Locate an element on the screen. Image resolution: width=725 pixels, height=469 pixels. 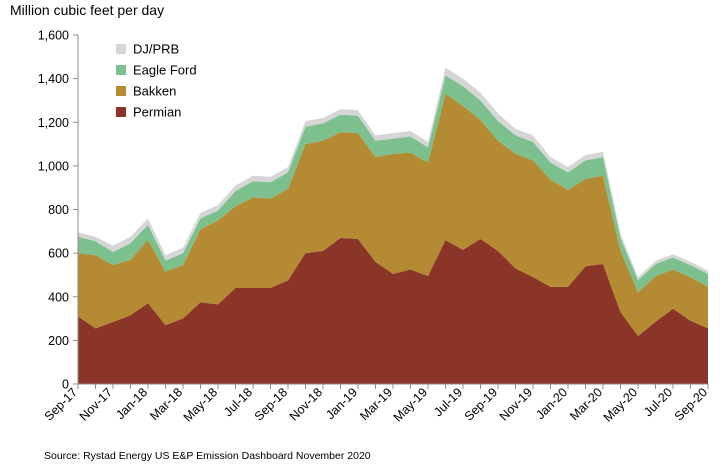
x-tick-label: May-18 is located at coordinates (200, 404).